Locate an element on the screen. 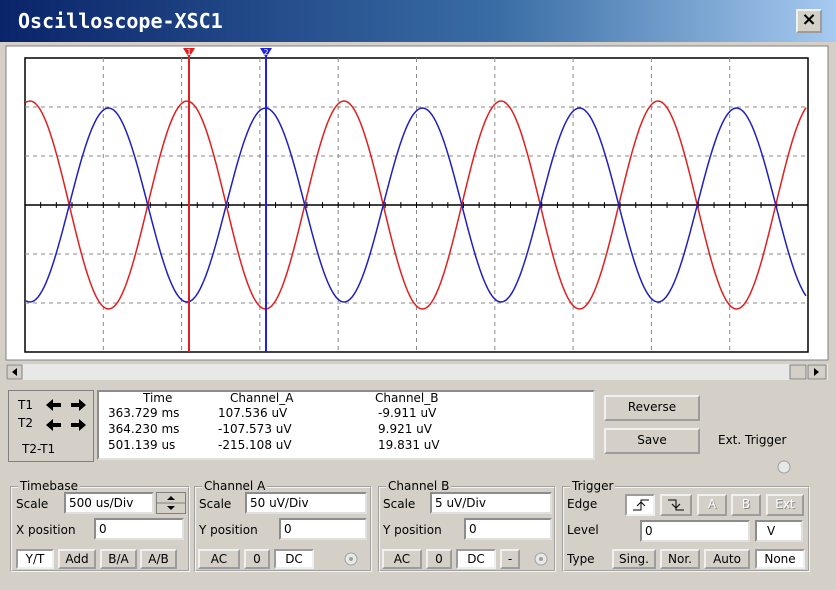  edge-falling is located at coordinates (676, 505).